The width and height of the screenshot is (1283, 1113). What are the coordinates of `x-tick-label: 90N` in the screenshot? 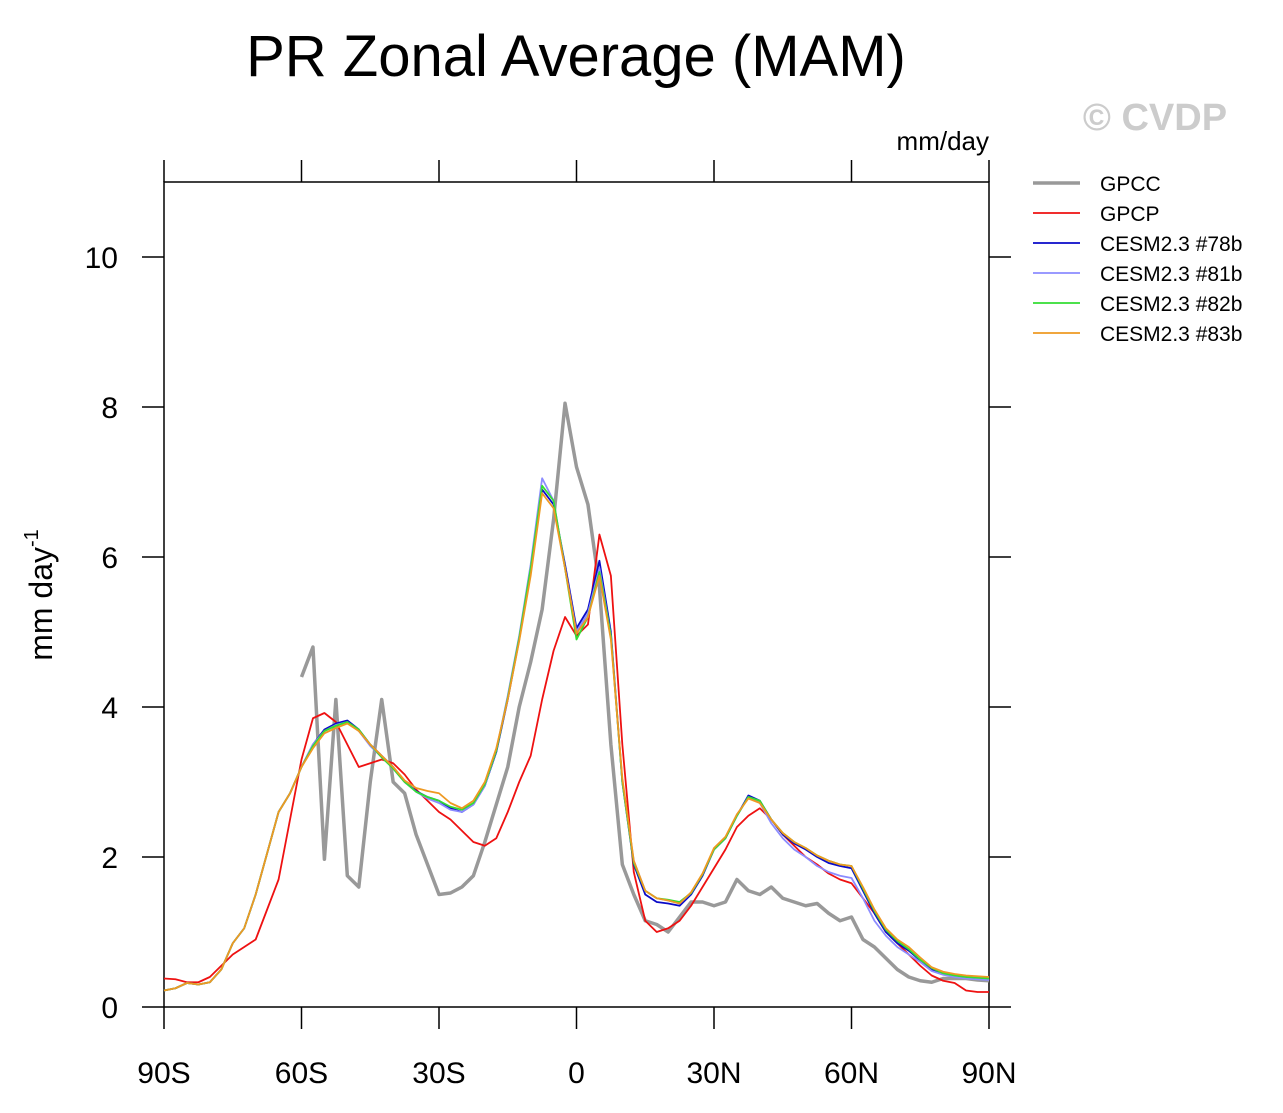 It's located at (988, 1073).